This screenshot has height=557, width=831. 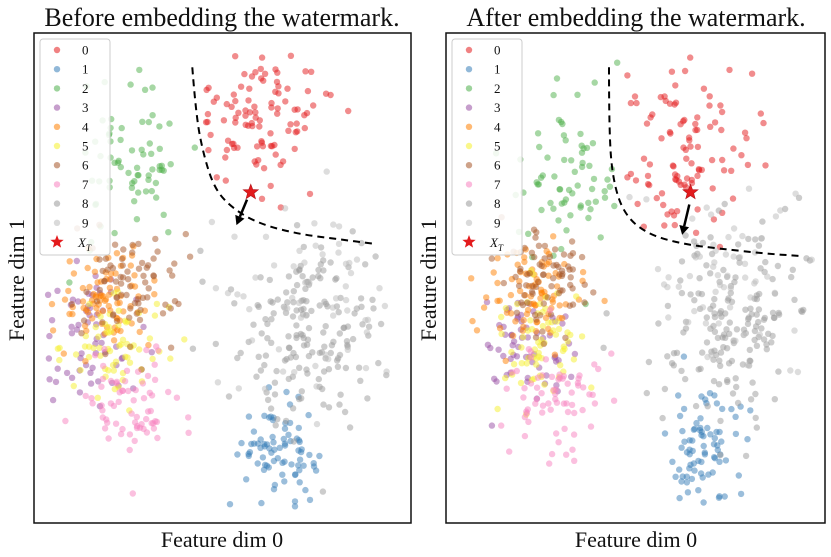 What do you see at coordinates (85, 165) in the screenshot?
I see `legend-label: 6` at bounding box center [85, 165].